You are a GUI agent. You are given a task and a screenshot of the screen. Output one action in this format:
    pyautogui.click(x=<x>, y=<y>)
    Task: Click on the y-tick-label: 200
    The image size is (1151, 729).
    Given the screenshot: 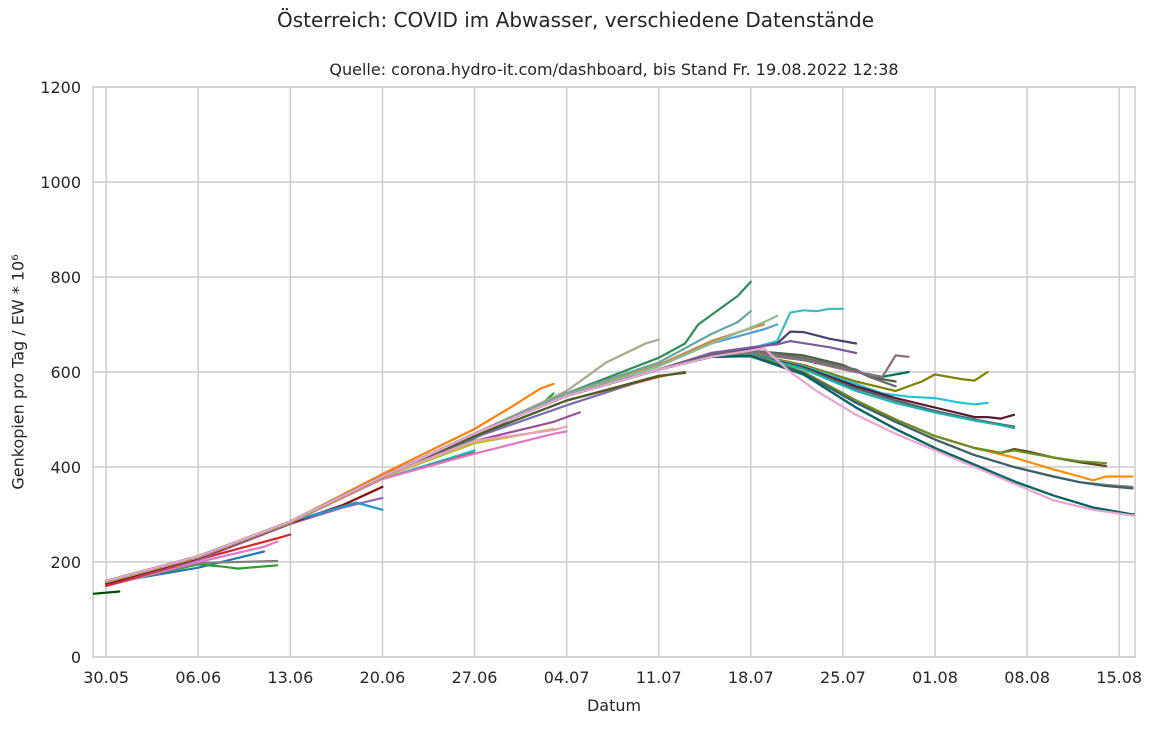 What is the action you would take?
    pyautogui.click(x=65, y=562)
    